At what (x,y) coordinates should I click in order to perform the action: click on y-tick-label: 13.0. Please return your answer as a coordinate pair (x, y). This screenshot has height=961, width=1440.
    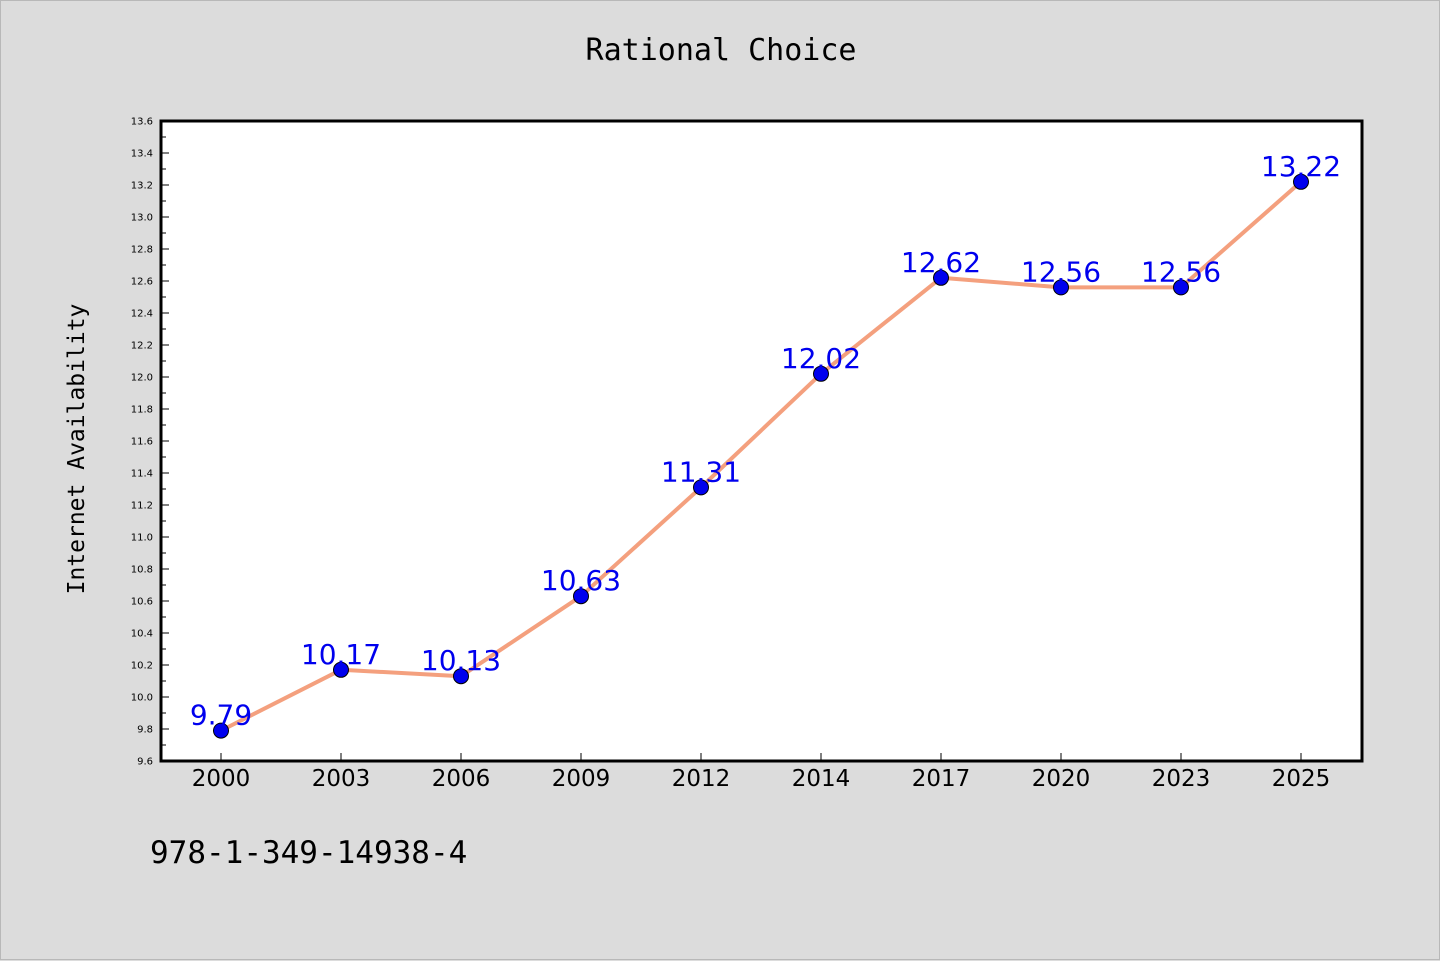
    Looking at the image, I should click on (142, 218).